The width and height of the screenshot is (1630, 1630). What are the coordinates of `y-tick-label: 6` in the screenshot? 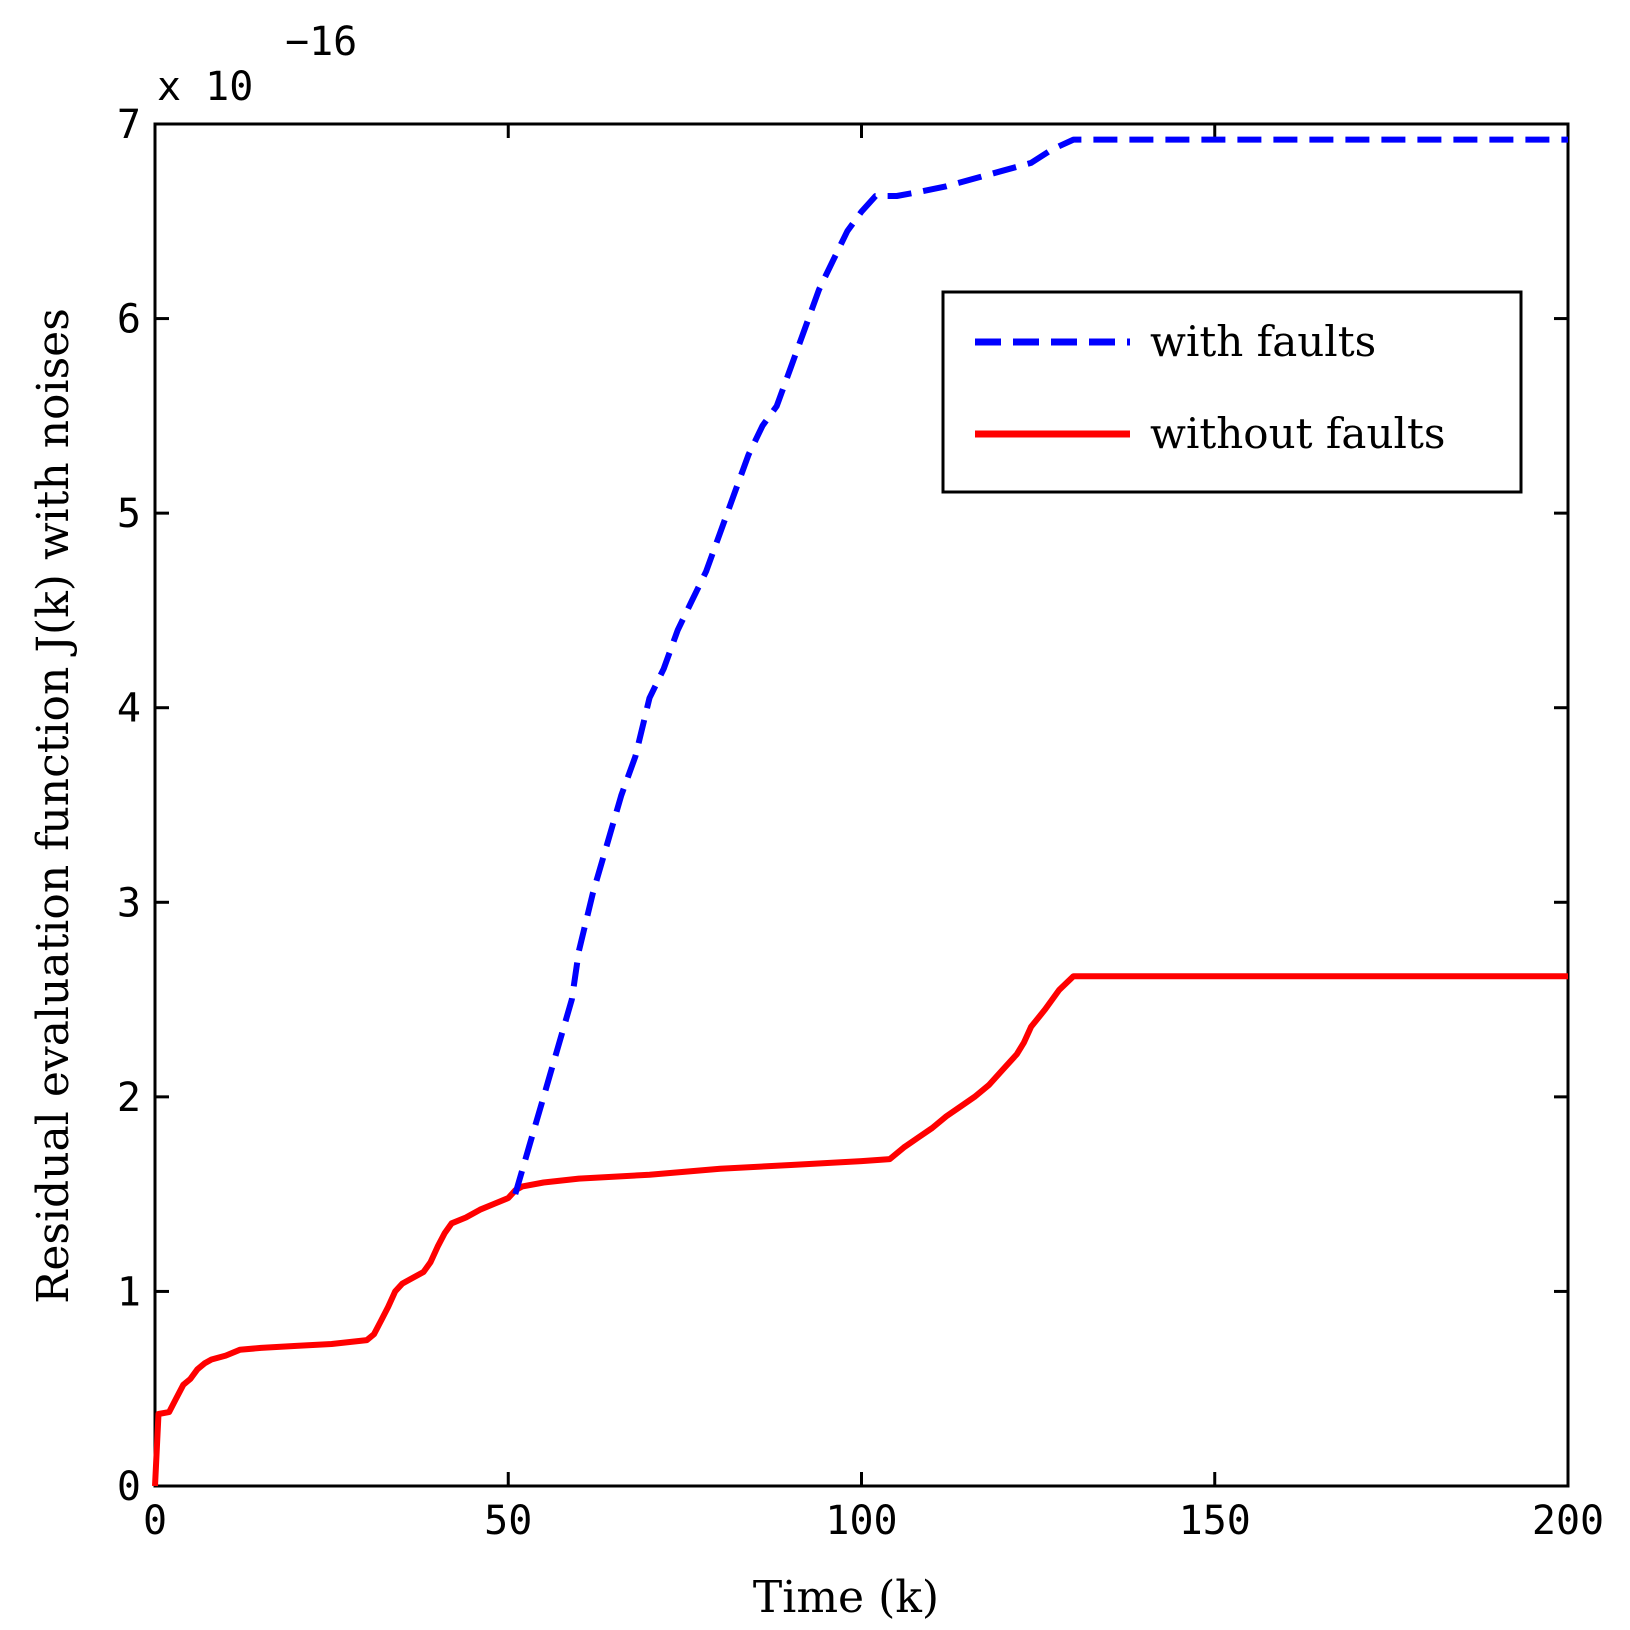 It's located at (129, 320).